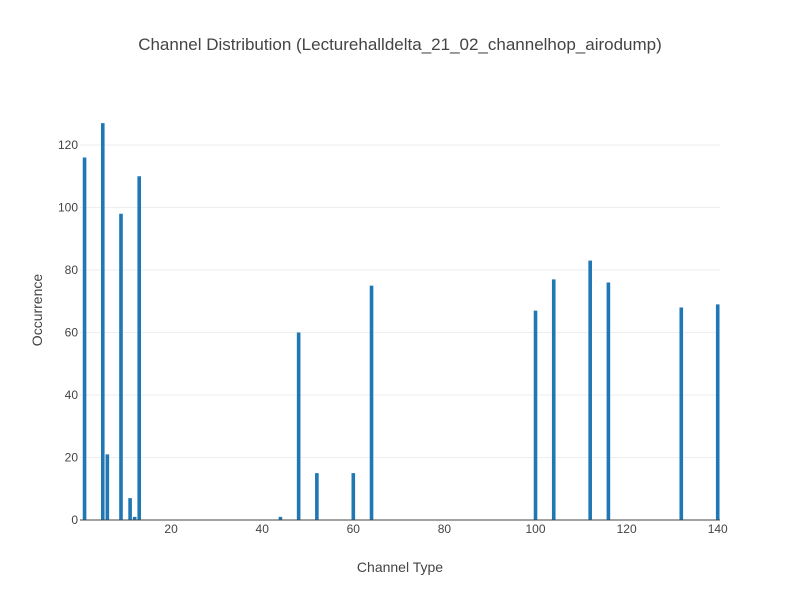 The width and height of the screenshot is (800, 605). Describe the element at coordinates (171, 529) in the screenshot. I see `x-tick-label: 20` at that location.